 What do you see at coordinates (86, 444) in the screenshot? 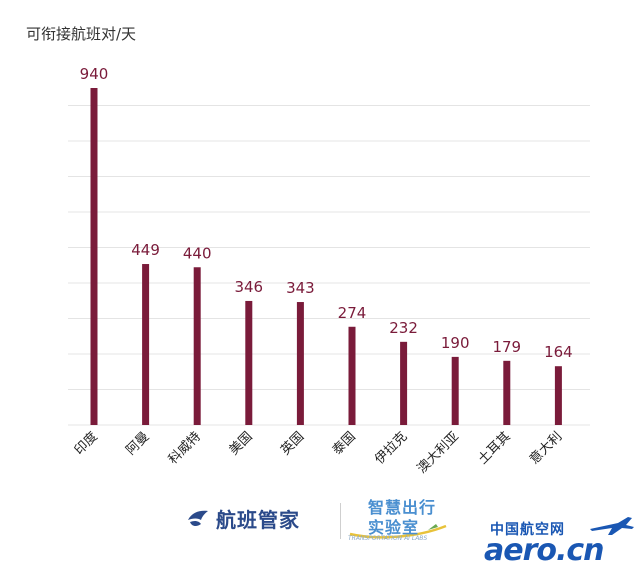
I see `category-label: 印度` at bounding box center [86, 444].